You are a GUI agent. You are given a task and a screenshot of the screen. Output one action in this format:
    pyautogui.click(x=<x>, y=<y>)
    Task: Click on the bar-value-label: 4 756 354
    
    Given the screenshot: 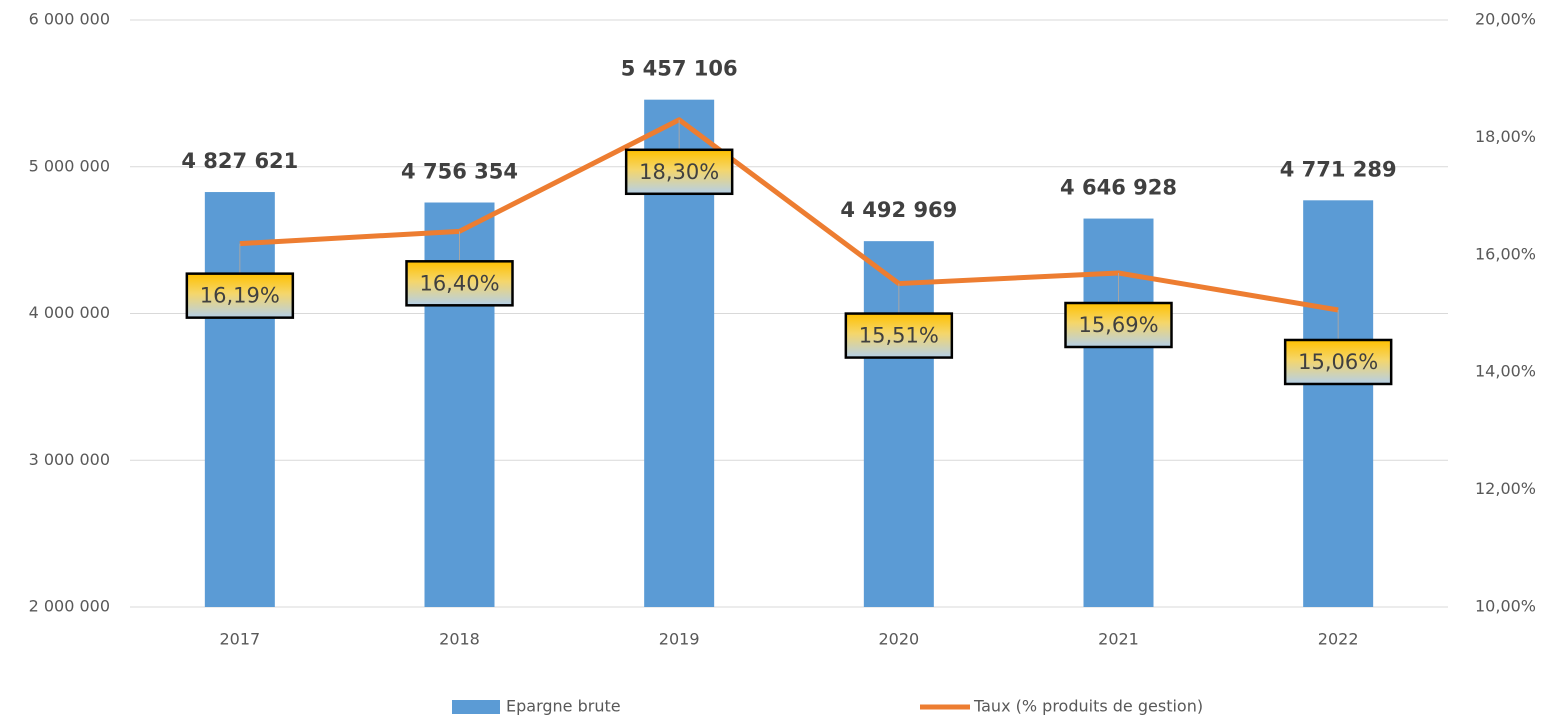 What is the action you would take?
    pyautogui.click(x=459, y=172)
    